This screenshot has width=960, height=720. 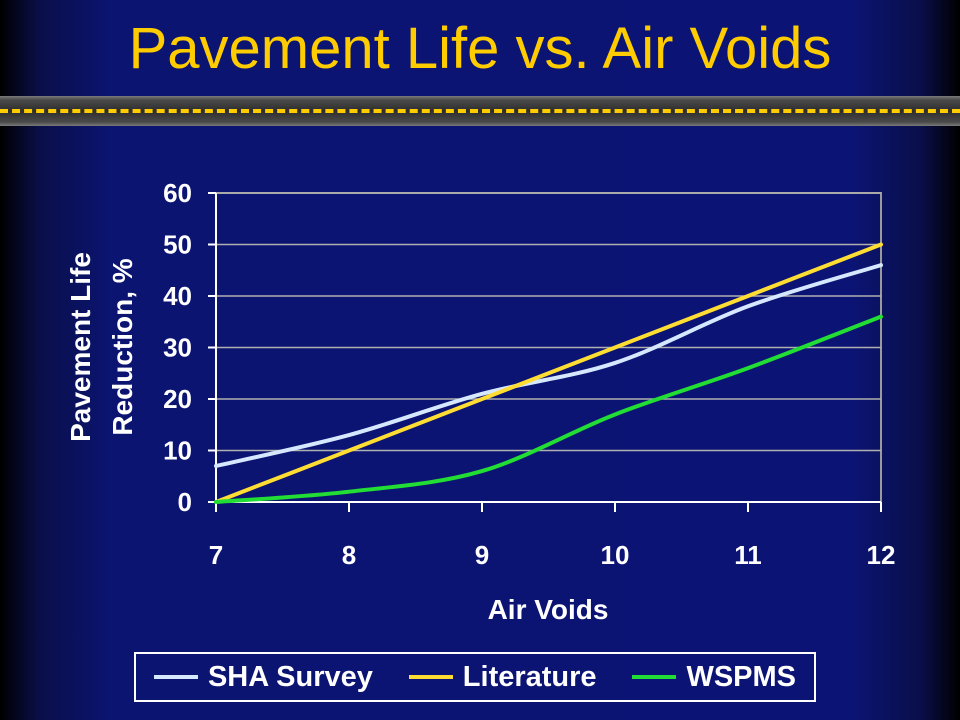 I want to click on y-axis-title: Pavement Life Reduction, %, so click(x=101, y=347).